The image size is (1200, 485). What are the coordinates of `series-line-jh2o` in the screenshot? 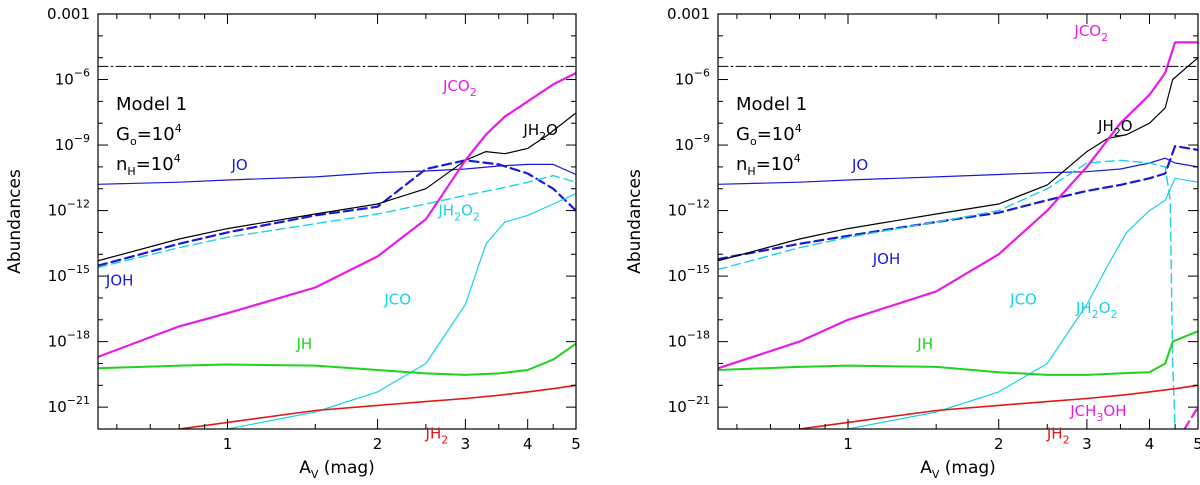 It's located at (337, 187).